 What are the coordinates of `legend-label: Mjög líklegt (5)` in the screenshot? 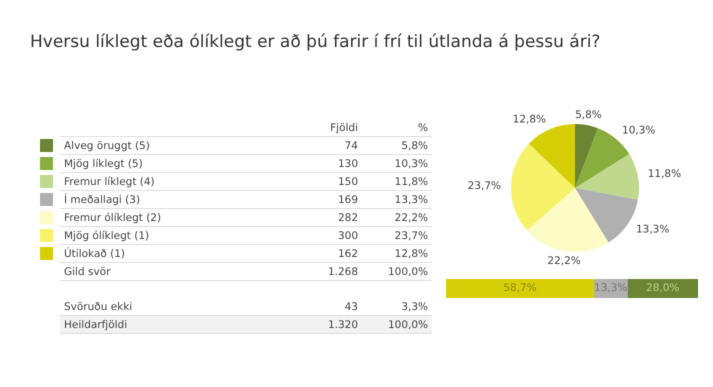 It's located at (177, 163).